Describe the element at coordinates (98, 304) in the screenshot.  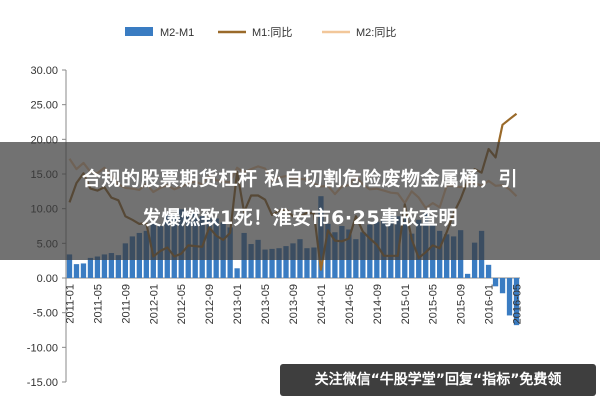
I see `x-tick-label: 2011-05` at that location.